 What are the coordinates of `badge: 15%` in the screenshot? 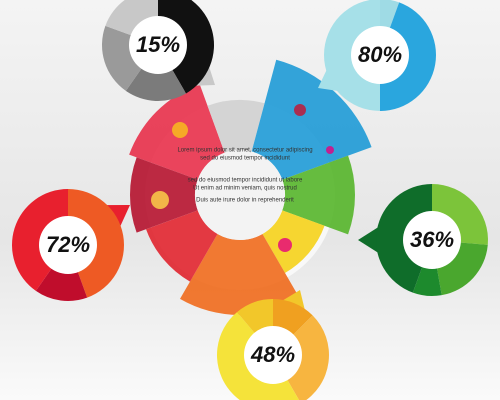 It's located at (158, 50).